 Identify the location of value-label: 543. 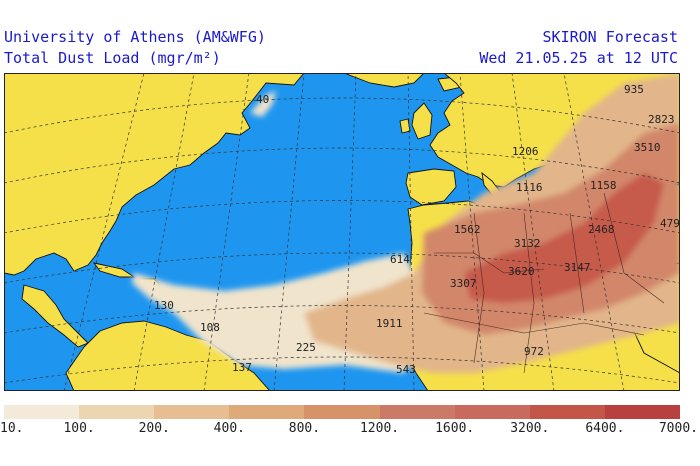
(406, 369).